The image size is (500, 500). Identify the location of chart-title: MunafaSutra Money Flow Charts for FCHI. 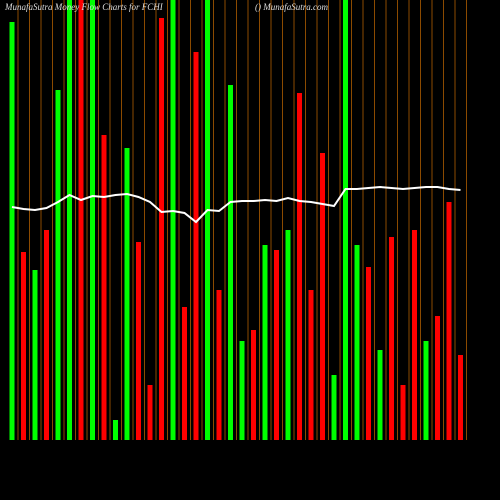
(84, 7).